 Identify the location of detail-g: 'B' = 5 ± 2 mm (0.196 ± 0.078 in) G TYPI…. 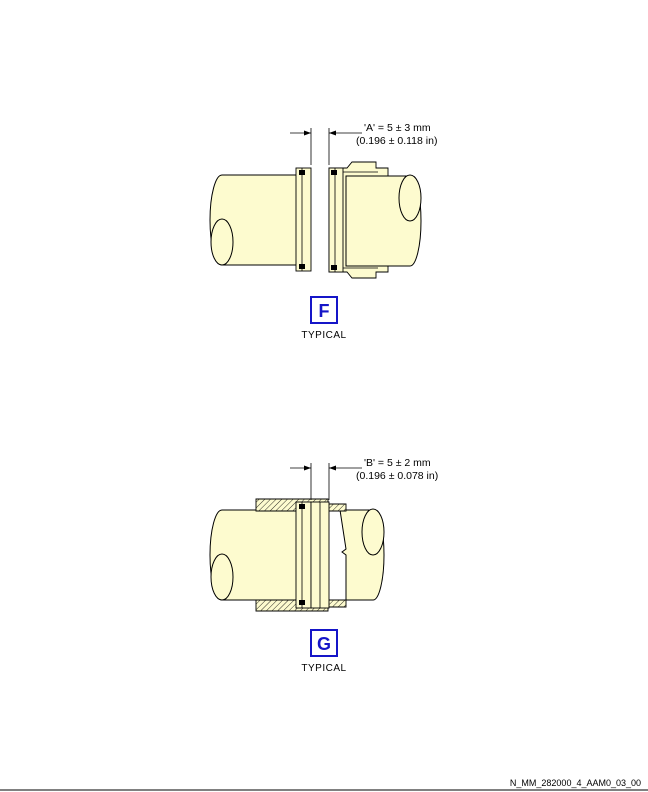
(323, 565).